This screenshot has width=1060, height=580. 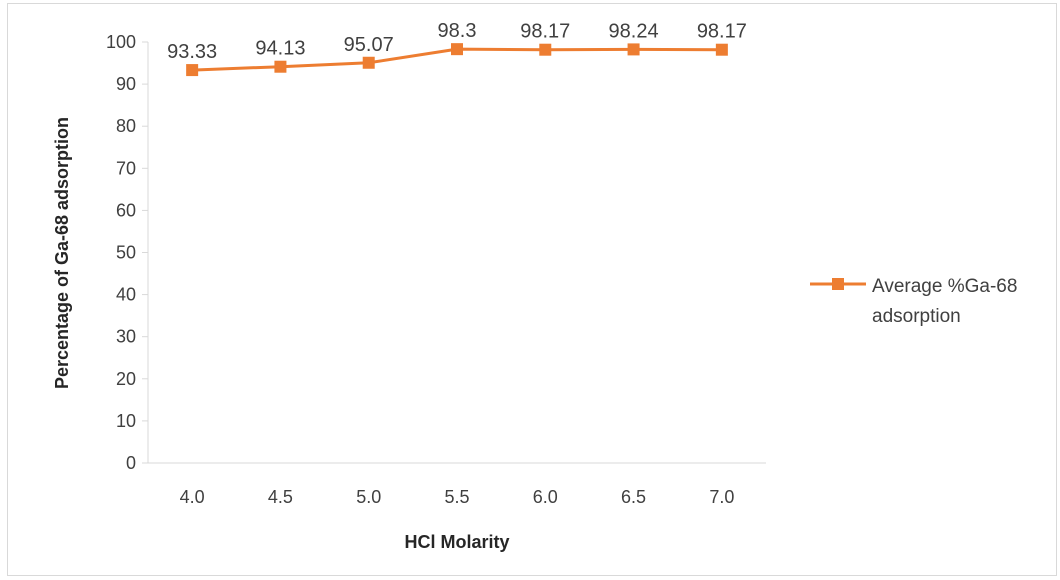 I want to click on legend-label-line-2: adsorption, so click(x=916, y=316).